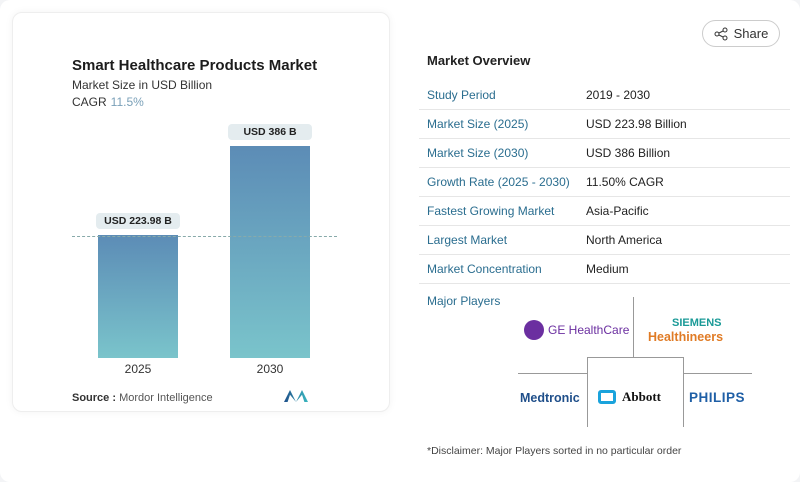 The height and width of the screenshot is (482, 800). What do you see at coordinates (270, 132) in the screenshot?
I see `data-label: USD 386 B` at bounding box center [270, 132].